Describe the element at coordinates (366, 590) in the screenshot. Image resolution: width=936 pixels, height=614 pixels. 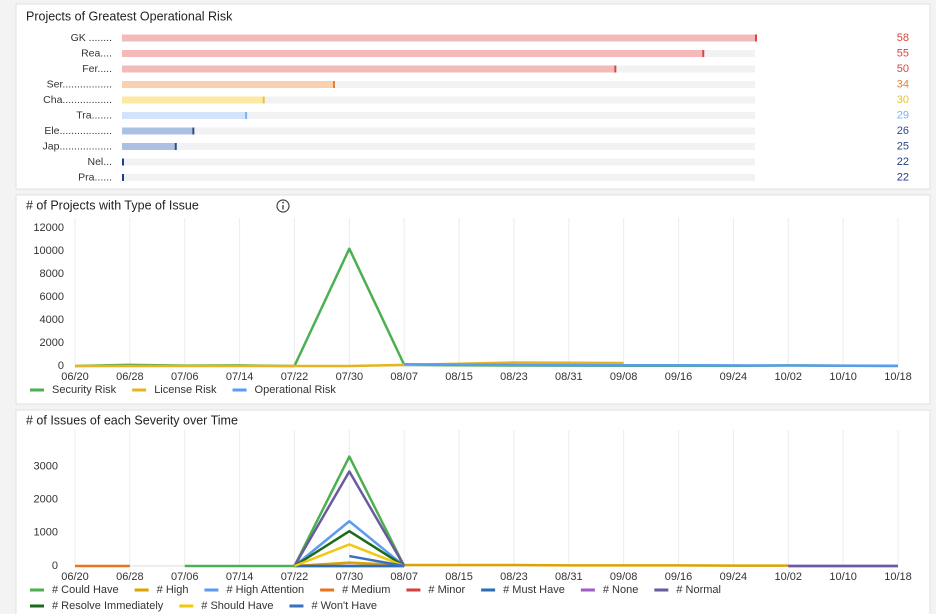
I see `legend-label: # Medium` at that location.